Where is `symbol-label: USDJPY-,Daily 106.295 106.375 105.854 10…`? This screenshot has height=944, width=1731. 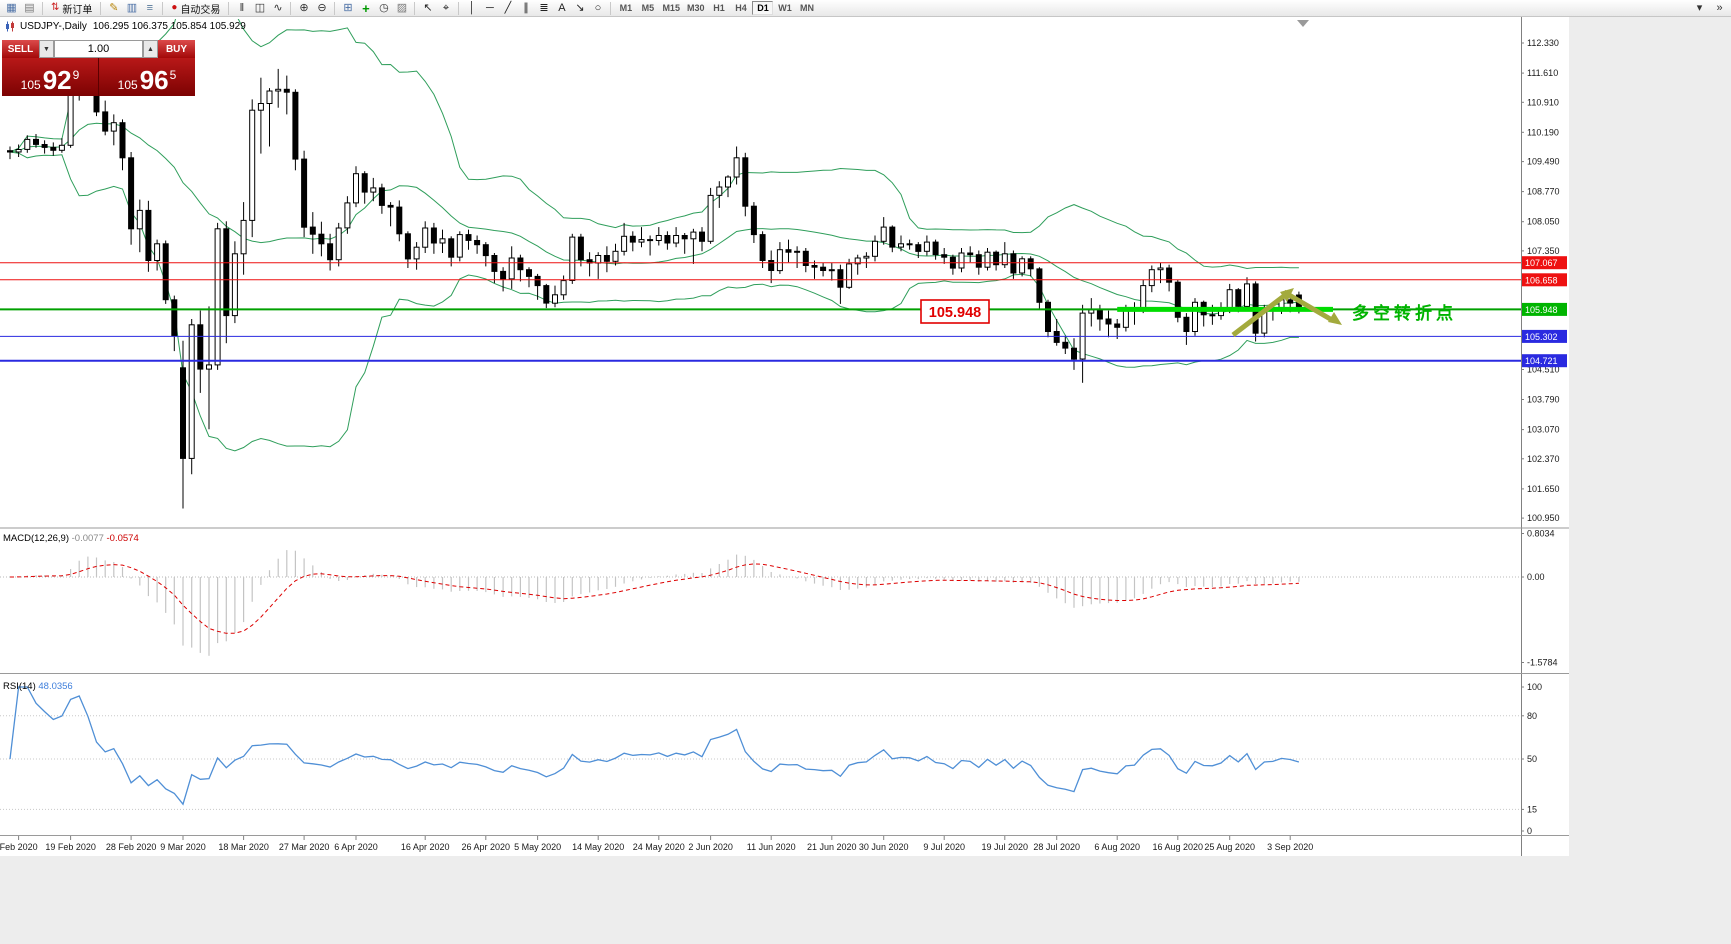 symbol-label: USDJPY-,Daily 106.295 106.375 105.854 10… is located at coordinates (125, 26).